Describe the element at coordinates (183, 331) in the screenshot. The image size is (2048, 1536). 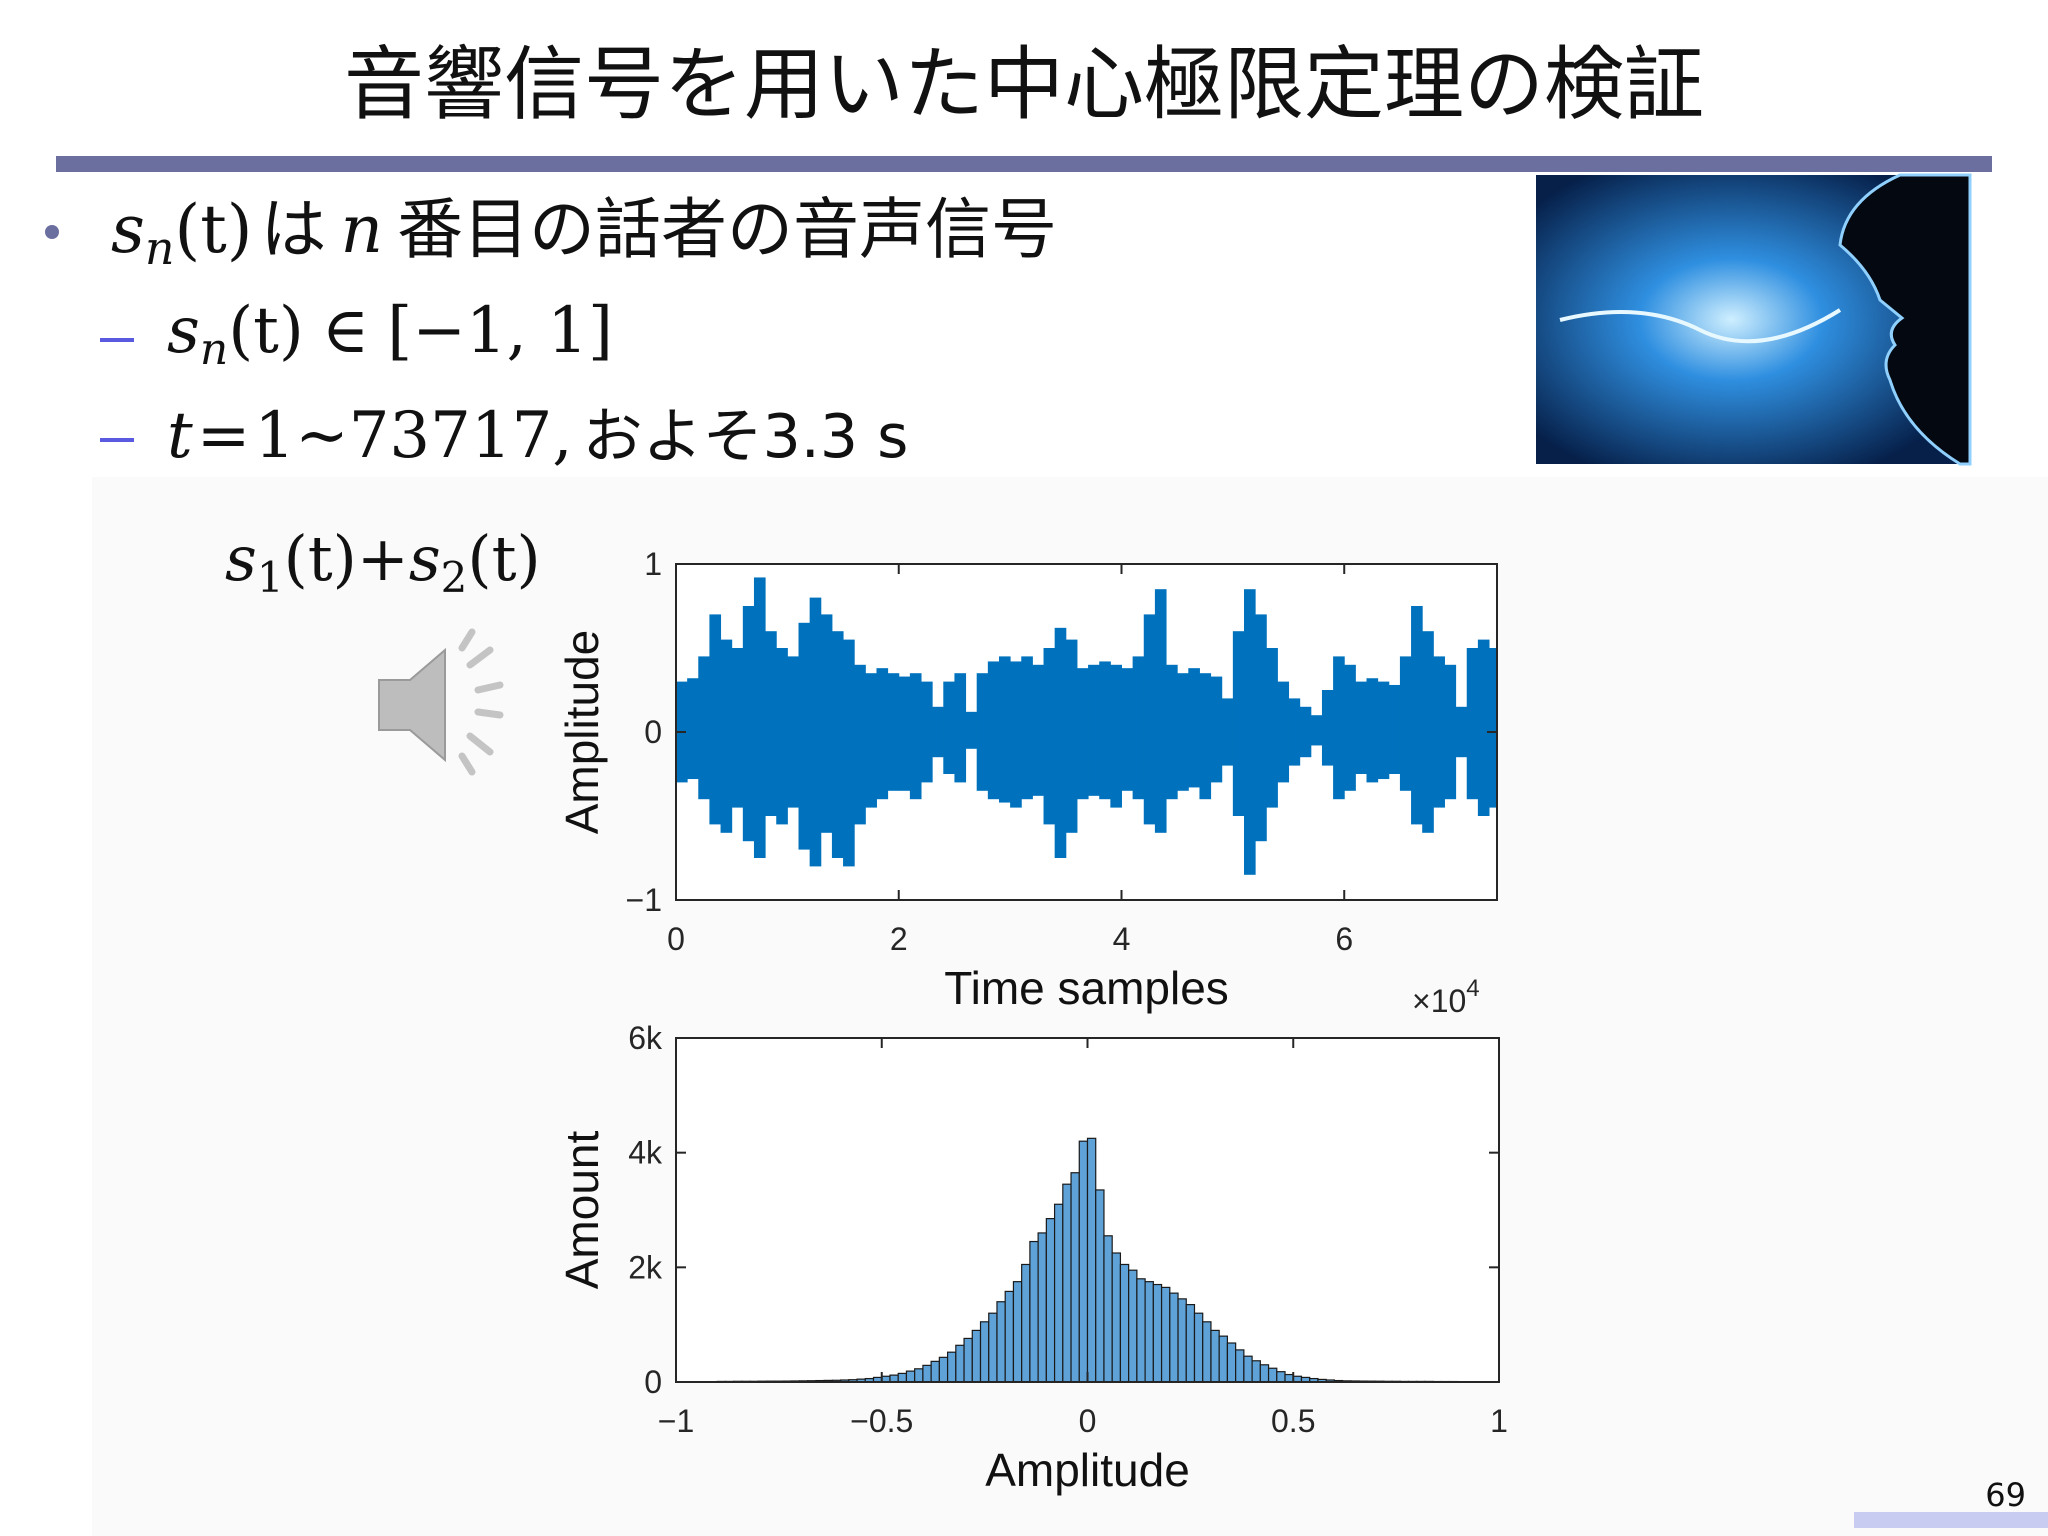
I see `math: s` at that location.